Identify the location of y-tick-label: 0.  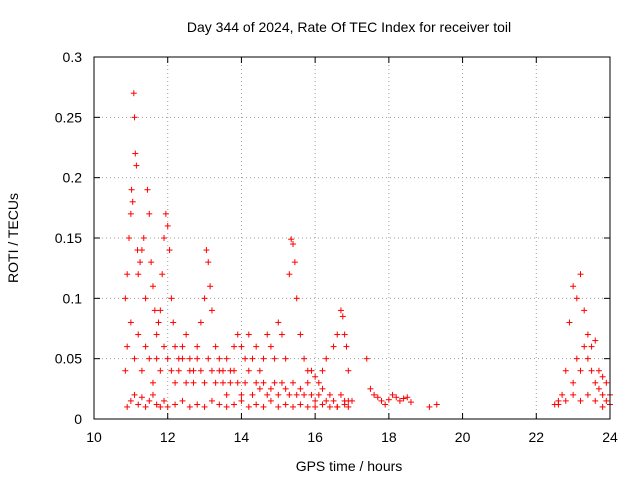
(78, 419).